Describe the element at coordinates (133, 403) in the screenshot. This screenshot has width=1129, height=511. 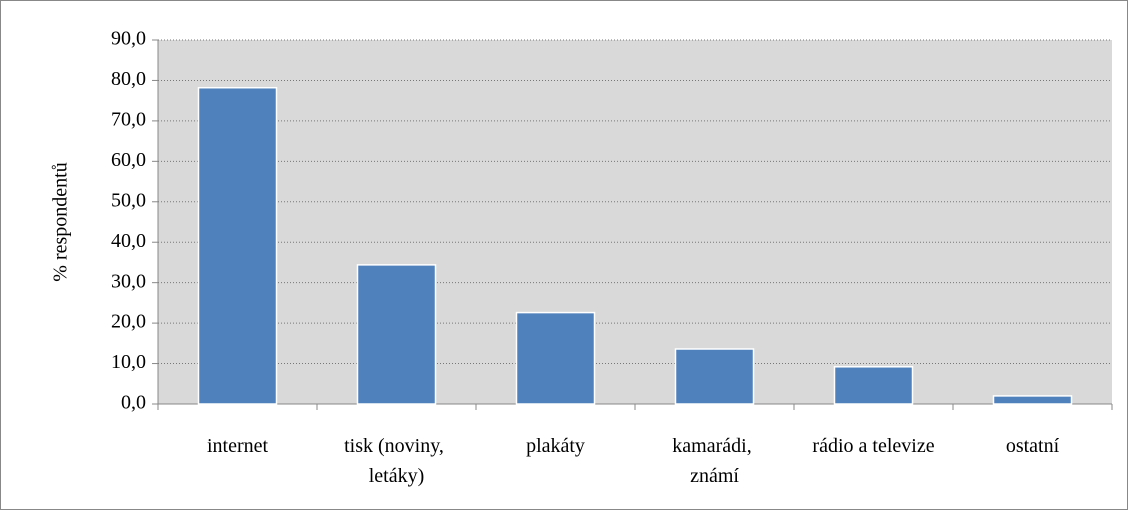
I see `y-tick-label: 0,0` at that location.